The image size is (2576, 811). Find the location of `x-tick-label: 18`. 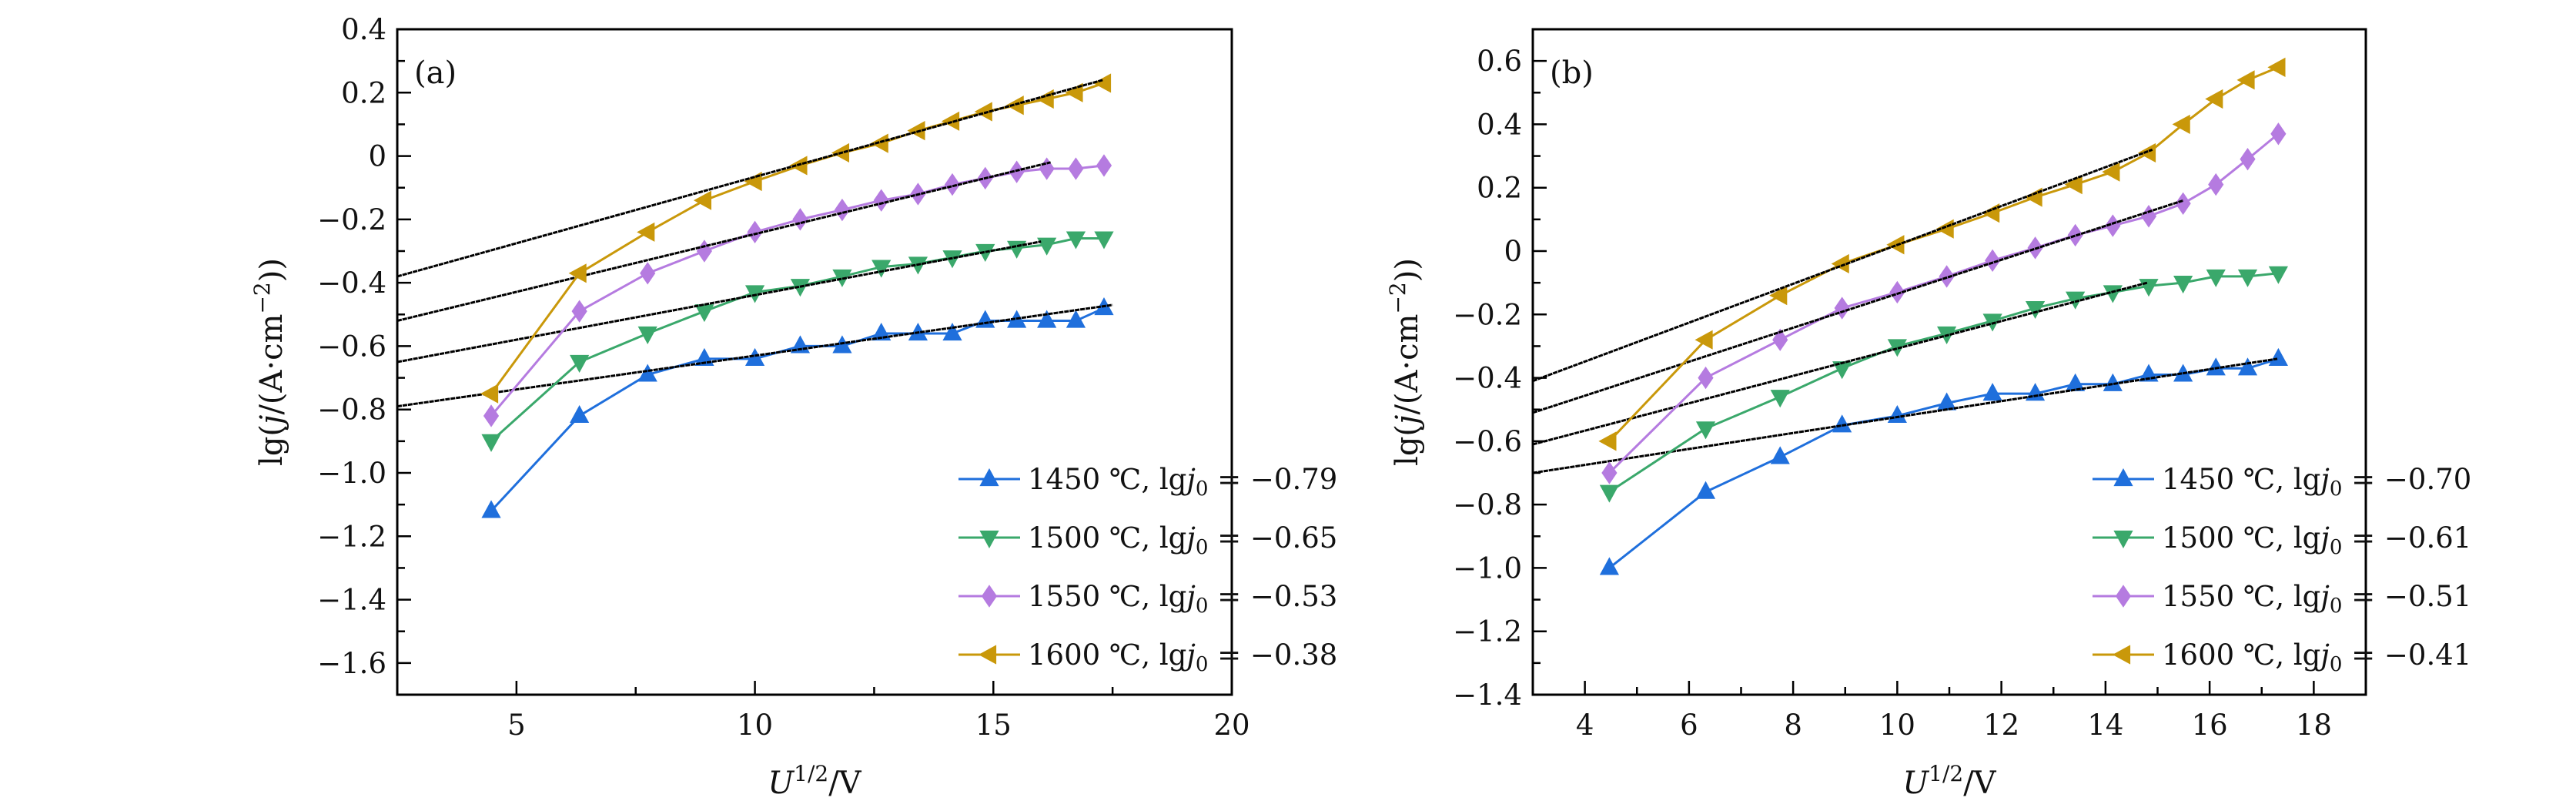

x-tick-label: 18 is located at coordinates (2314, 725).